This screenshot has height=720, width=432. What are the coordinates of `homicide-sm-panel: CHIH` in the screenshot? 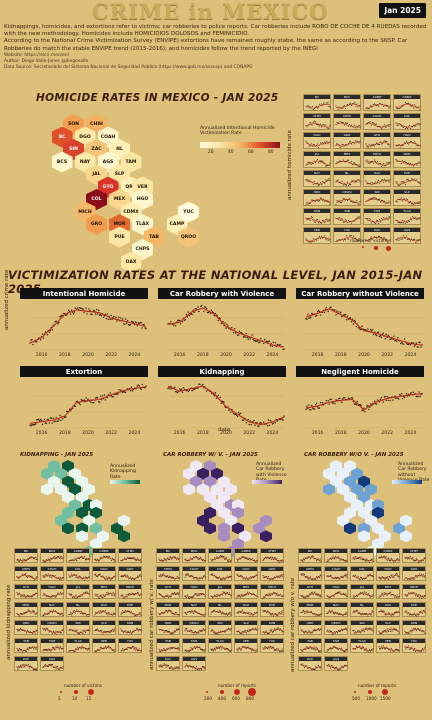 It's located at (317, 121).